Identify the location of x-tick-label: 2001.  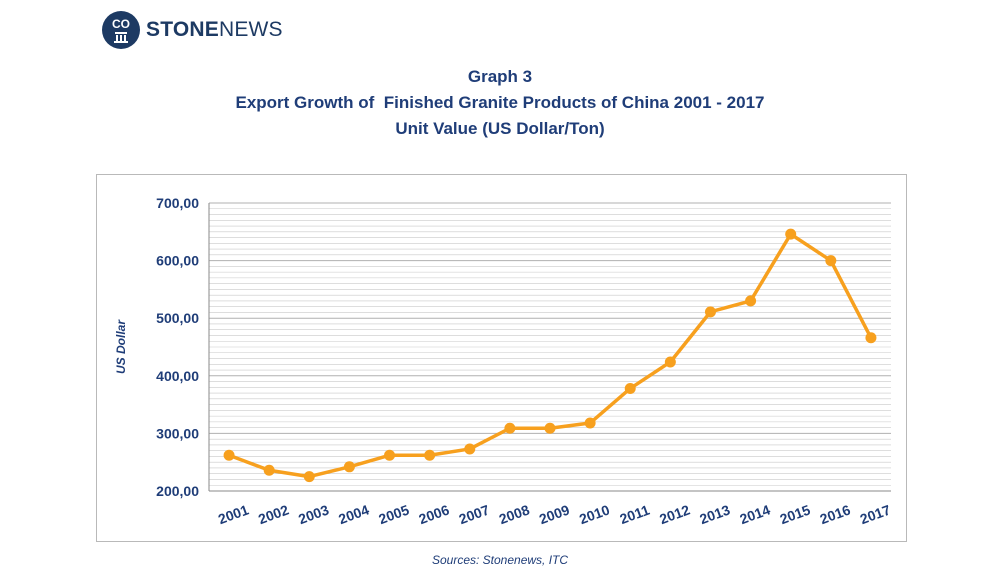
(233, 514).